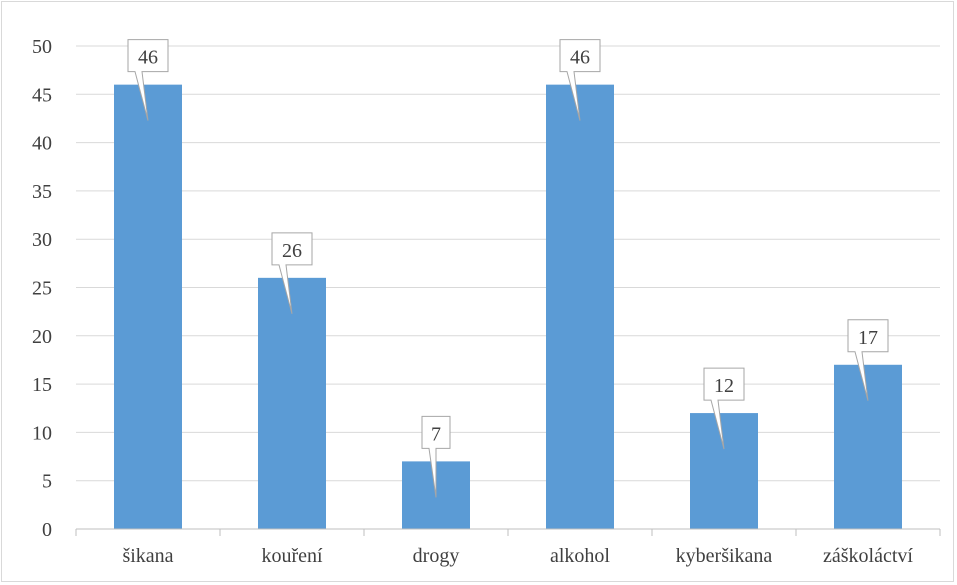 Image resolution: width=957 pixels, height=585 pixels. I want to click on x-axis, so click(508, 532).